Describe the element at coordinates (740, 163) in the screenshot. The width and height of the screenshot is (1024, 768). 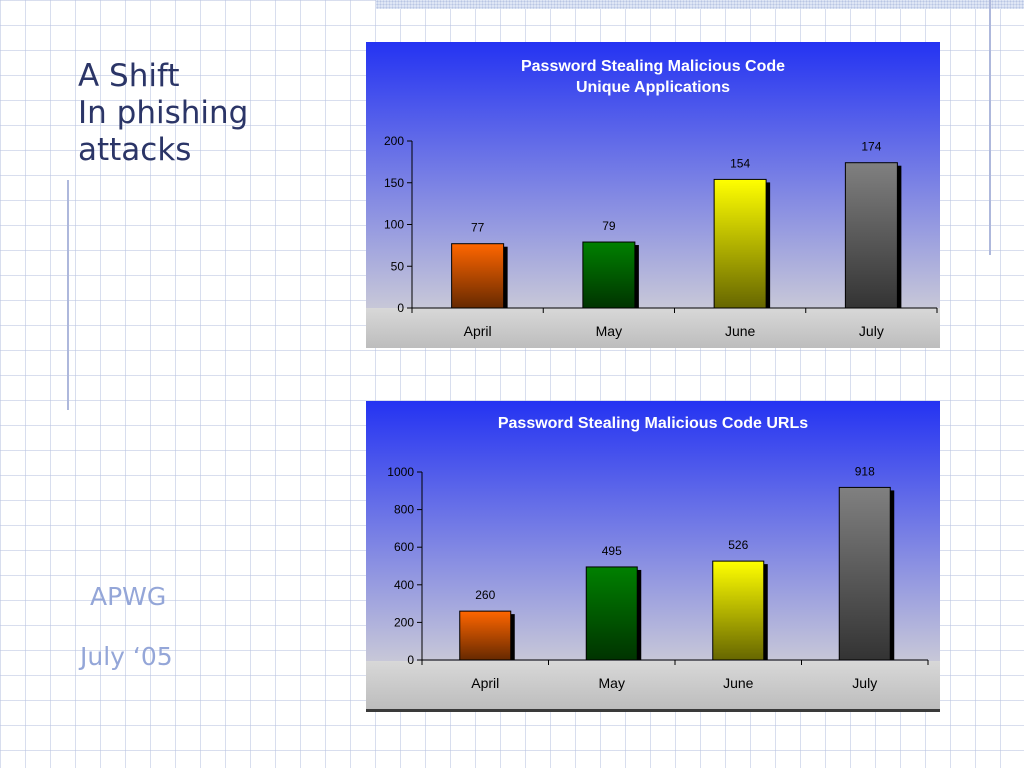
I see `data-label-june: 154` at that location.